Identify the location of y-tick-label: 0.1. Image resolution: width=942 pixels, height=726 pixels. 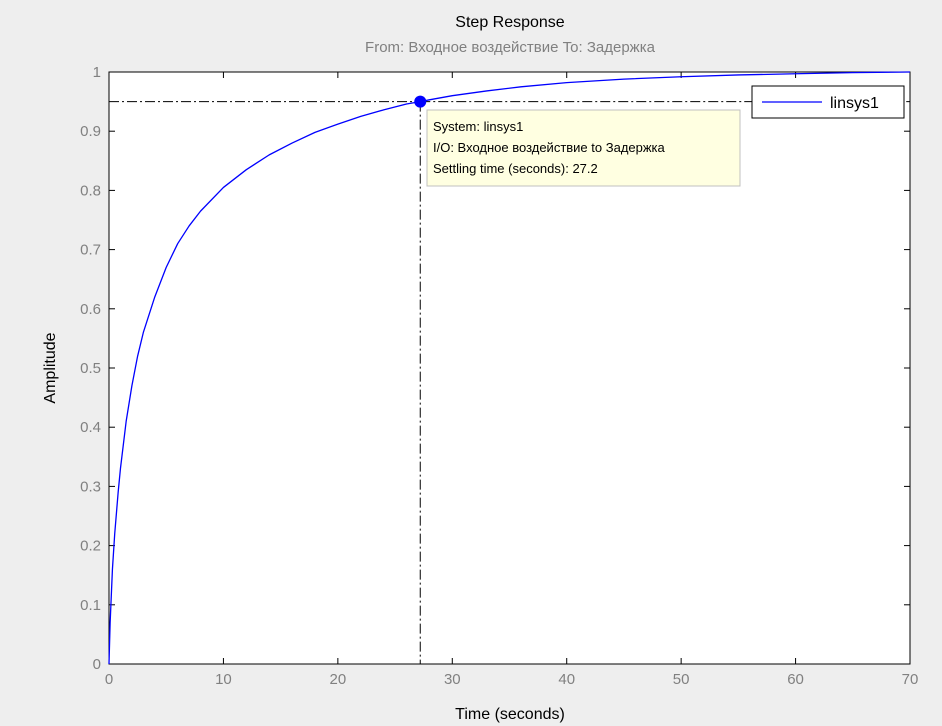
(90, 605).